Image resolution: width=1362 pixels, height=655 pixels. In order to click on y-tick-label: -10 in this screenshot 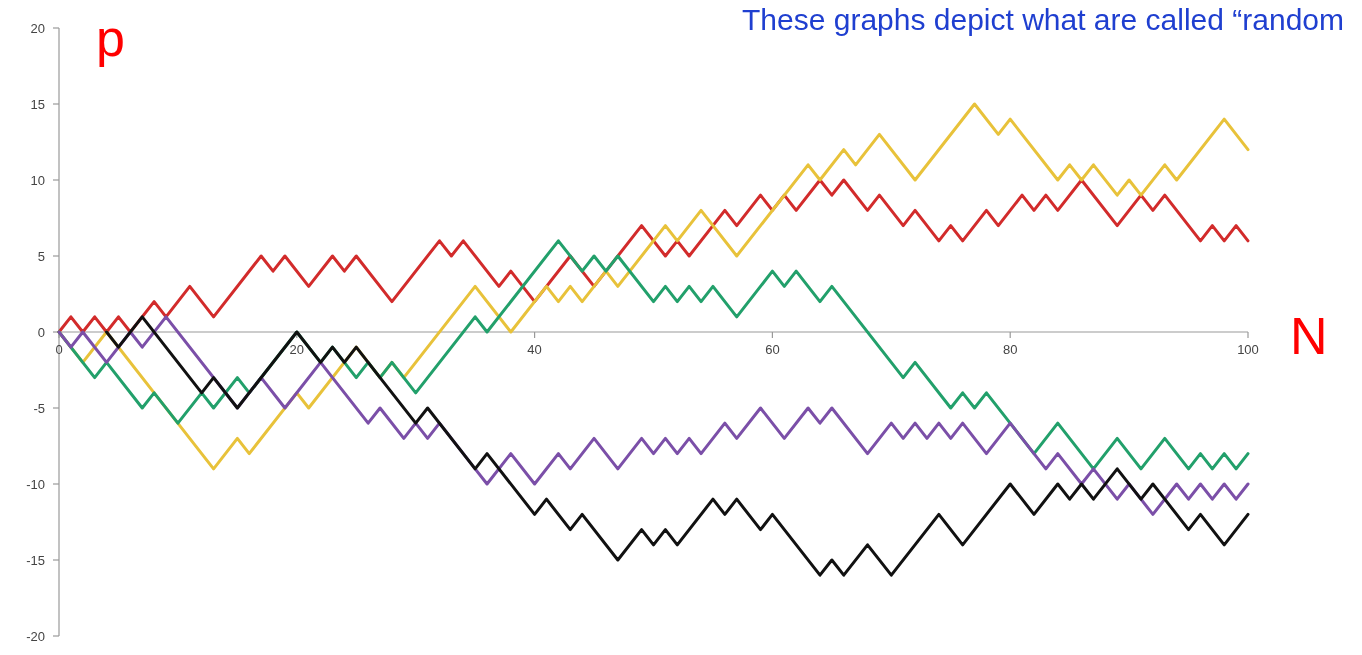, I will do `click(35, 484)`.